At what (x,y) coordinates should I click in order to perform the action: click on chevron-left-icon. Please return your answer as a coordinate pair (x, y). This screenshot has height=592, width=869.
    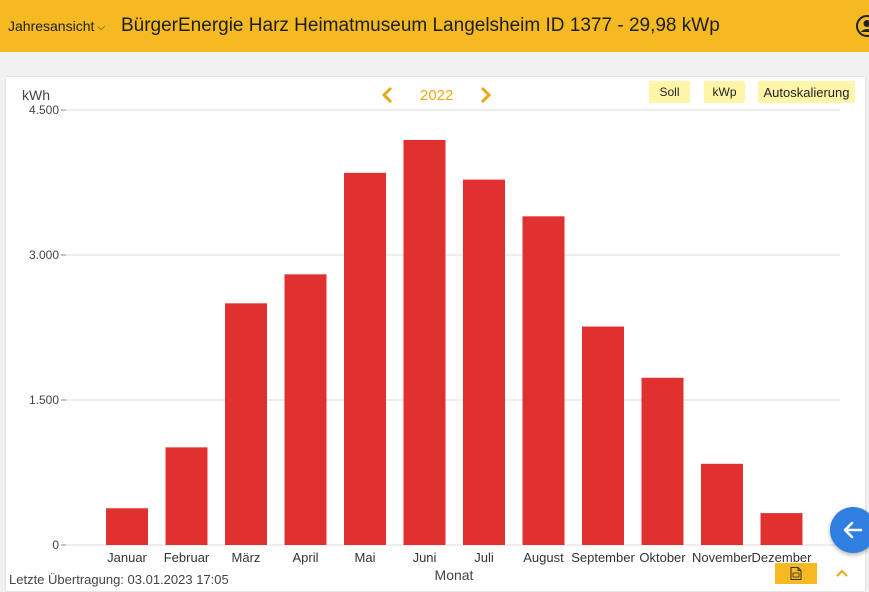
    Looking at the image, I should click on (388, 95).